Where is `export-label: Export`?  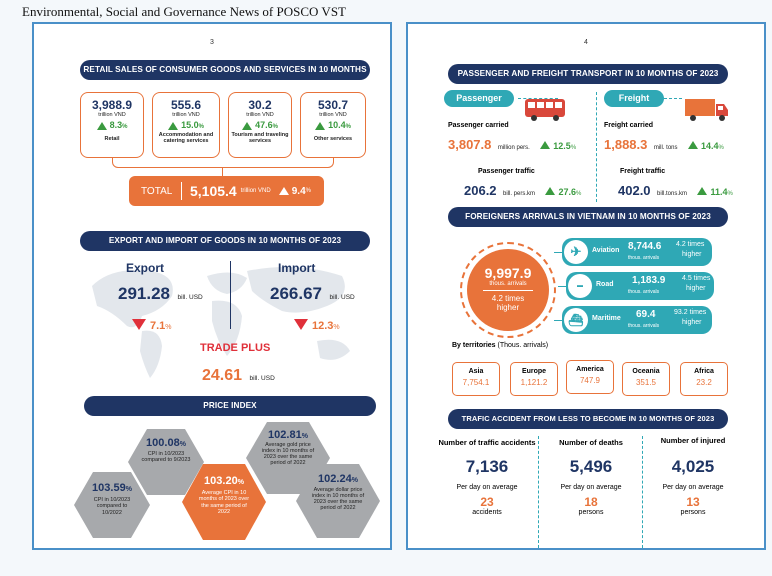
export-label: Export is located at coordinates (145, 268).